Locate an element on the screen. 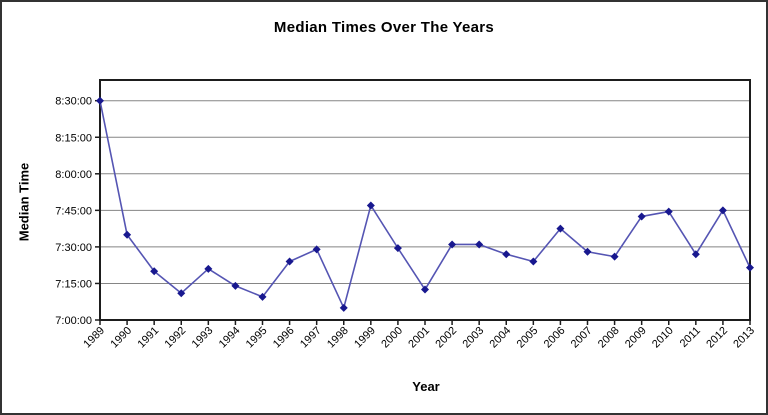  x-tick-label: 1990 is located at coordinates (121, 338).